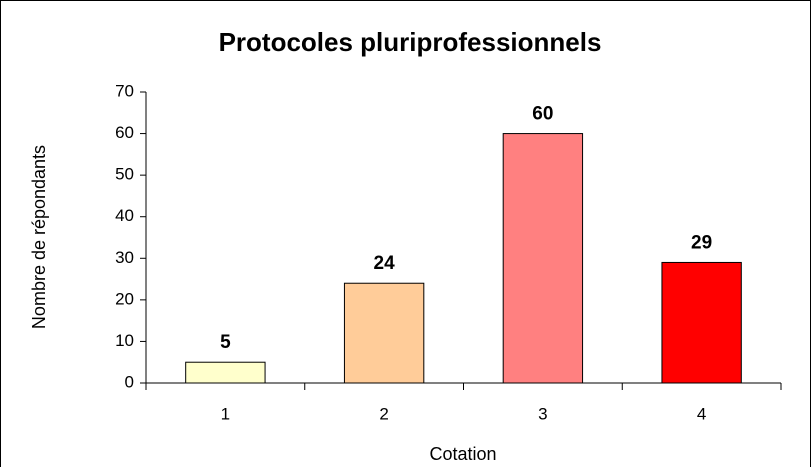  Describe the element at coordinates (542, 413) in the screenshot. I see `x-tick-label: 3` at that location.